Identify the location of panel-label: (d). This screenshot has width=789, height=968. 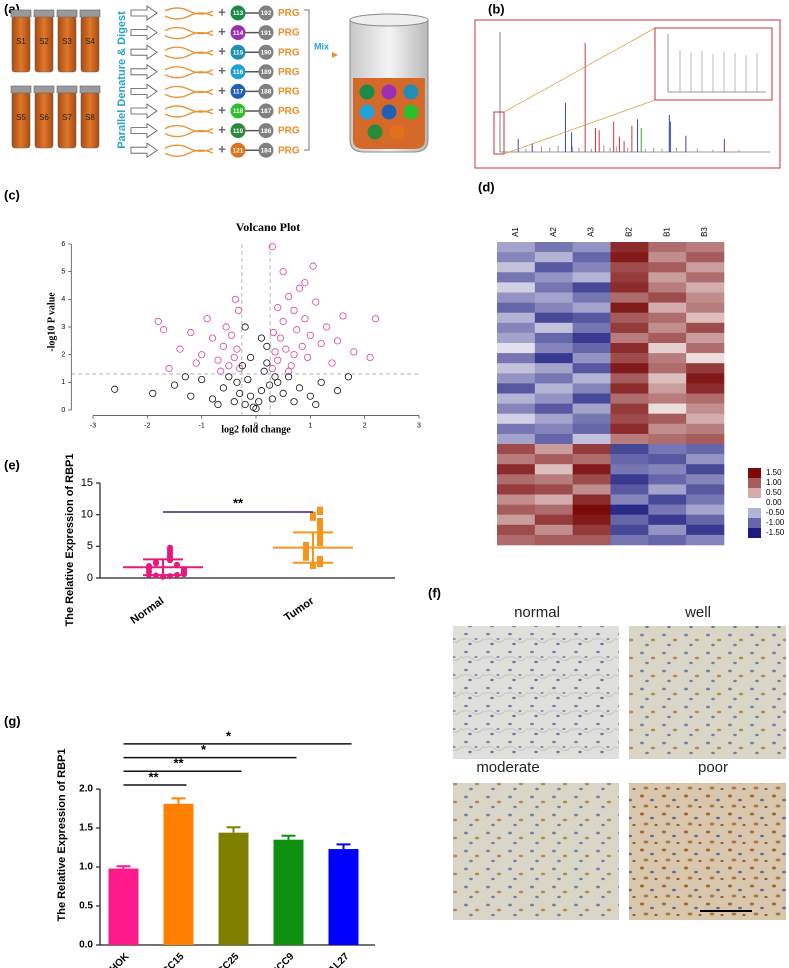
(486, 186).